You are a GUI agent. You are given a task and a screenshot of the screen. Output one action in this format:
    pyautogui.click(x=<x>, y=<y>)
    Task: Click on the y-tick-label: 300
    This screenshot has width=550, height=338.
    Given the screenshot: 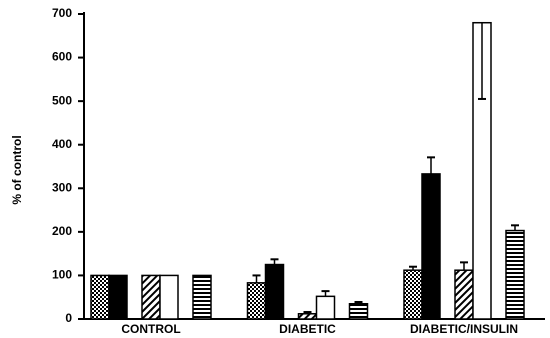 What is the action you would take?
    pyautogui.click(x=62, y=187)
    